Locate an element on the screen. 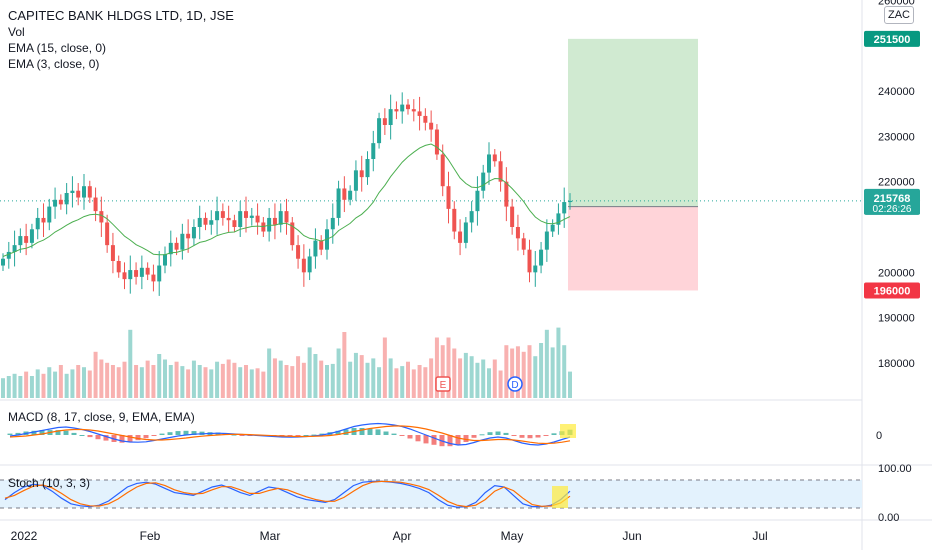 The height and width of the screenshot is (555, 932). last-price-badge is located at coordinates (892, 201).